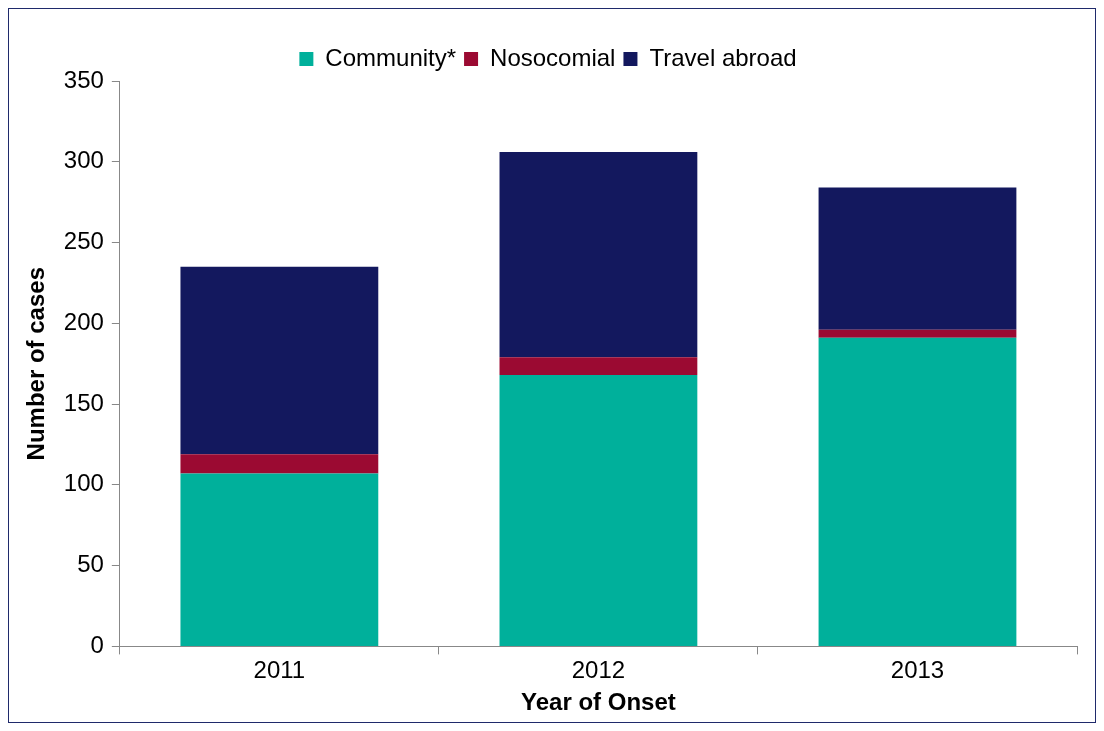  Describe the element at coordinates (279, 670) in the screenshot. I see `x-tick-label: 2011` at that location.